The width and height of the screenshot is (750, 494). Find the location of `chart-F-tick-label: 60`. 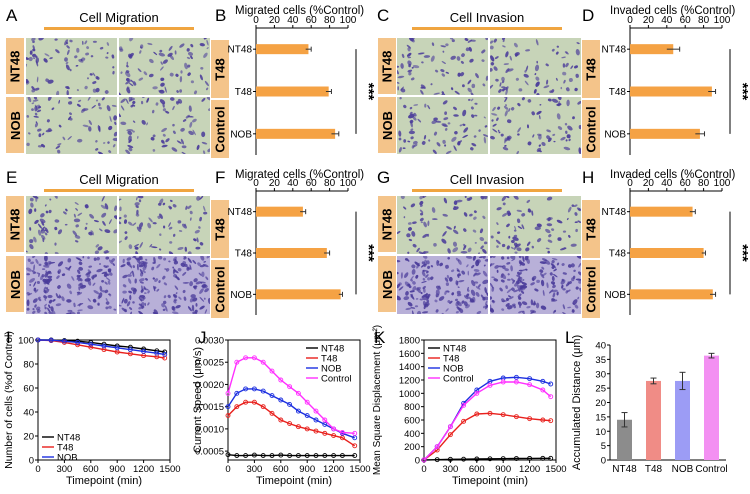

chart-F-tick-label: 60 is located at coordinates (312, 183).